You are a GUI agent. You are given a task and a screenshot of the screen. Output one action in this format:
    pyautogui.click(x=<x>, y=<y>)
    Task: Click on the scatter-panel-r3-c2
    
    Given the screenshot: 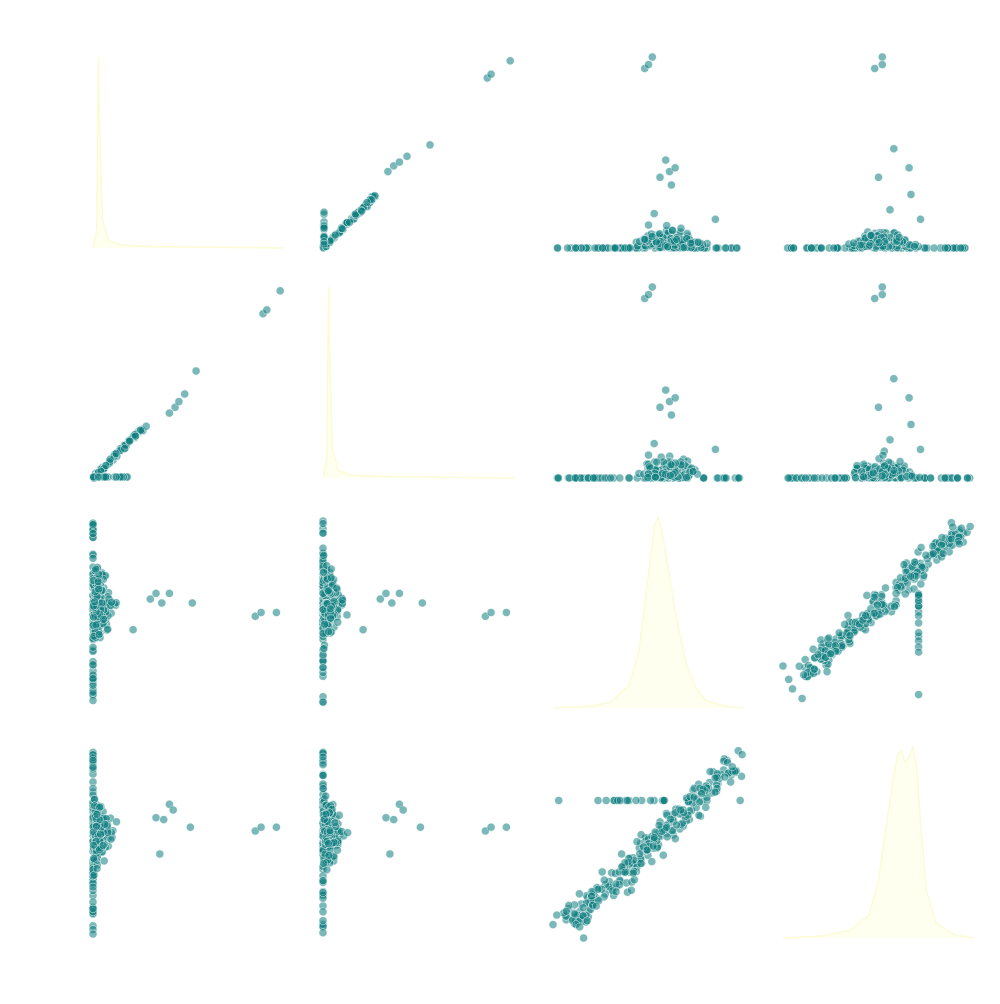 What is the action you would take?
    pyautogui.click(x=414, y=611)
    